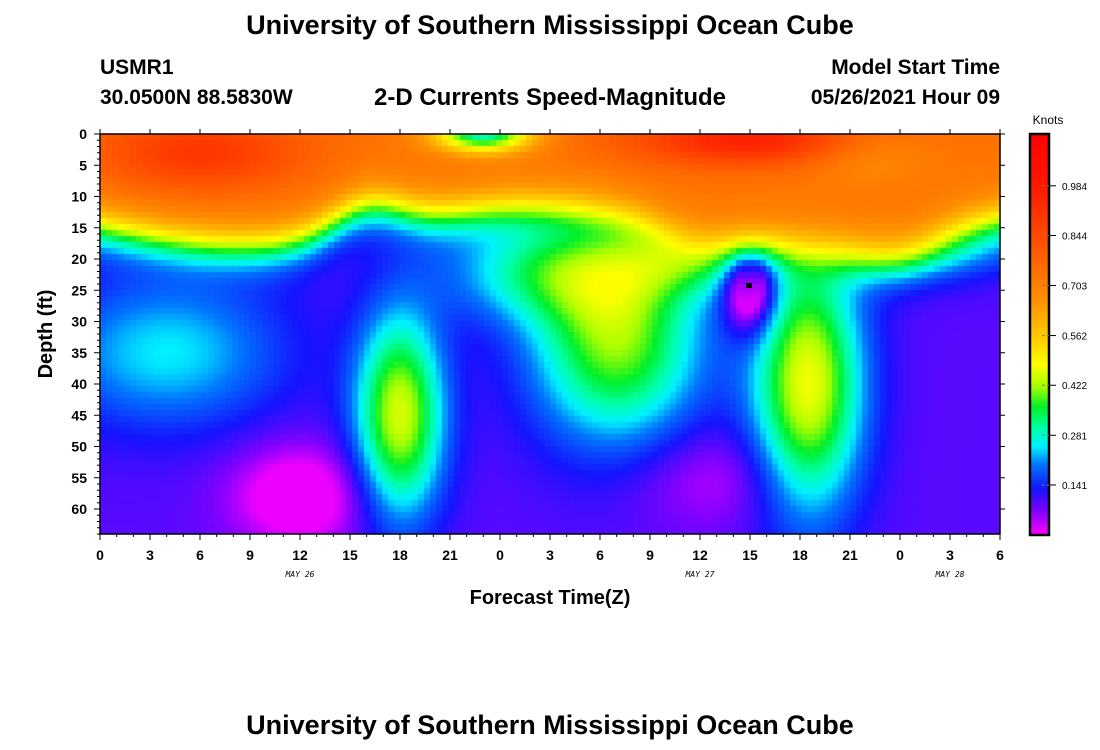 This screenshot has width=1100, height=750. Describe the element at coordinates (79, 322) in the screenshot. I see `y-tick-label: 30` at that location.